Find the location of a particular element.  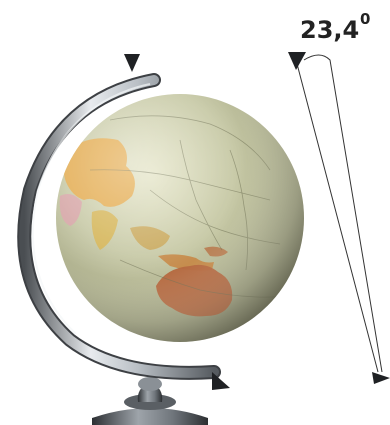

globe-stand is located at coordinates (150, 401).